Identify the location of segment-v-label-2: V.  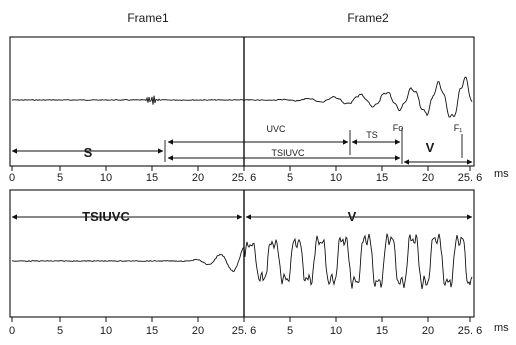
(352, 216).